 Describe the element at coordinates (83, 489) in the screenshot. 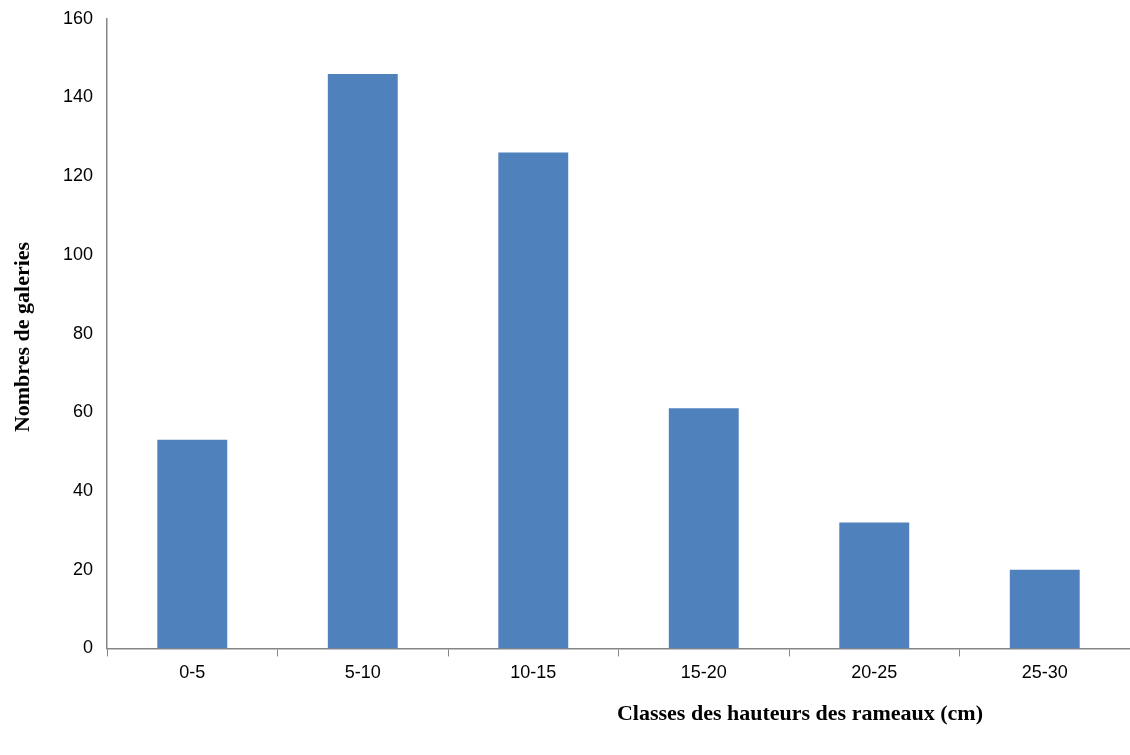

I see `y-tick-label: 40` at that location.